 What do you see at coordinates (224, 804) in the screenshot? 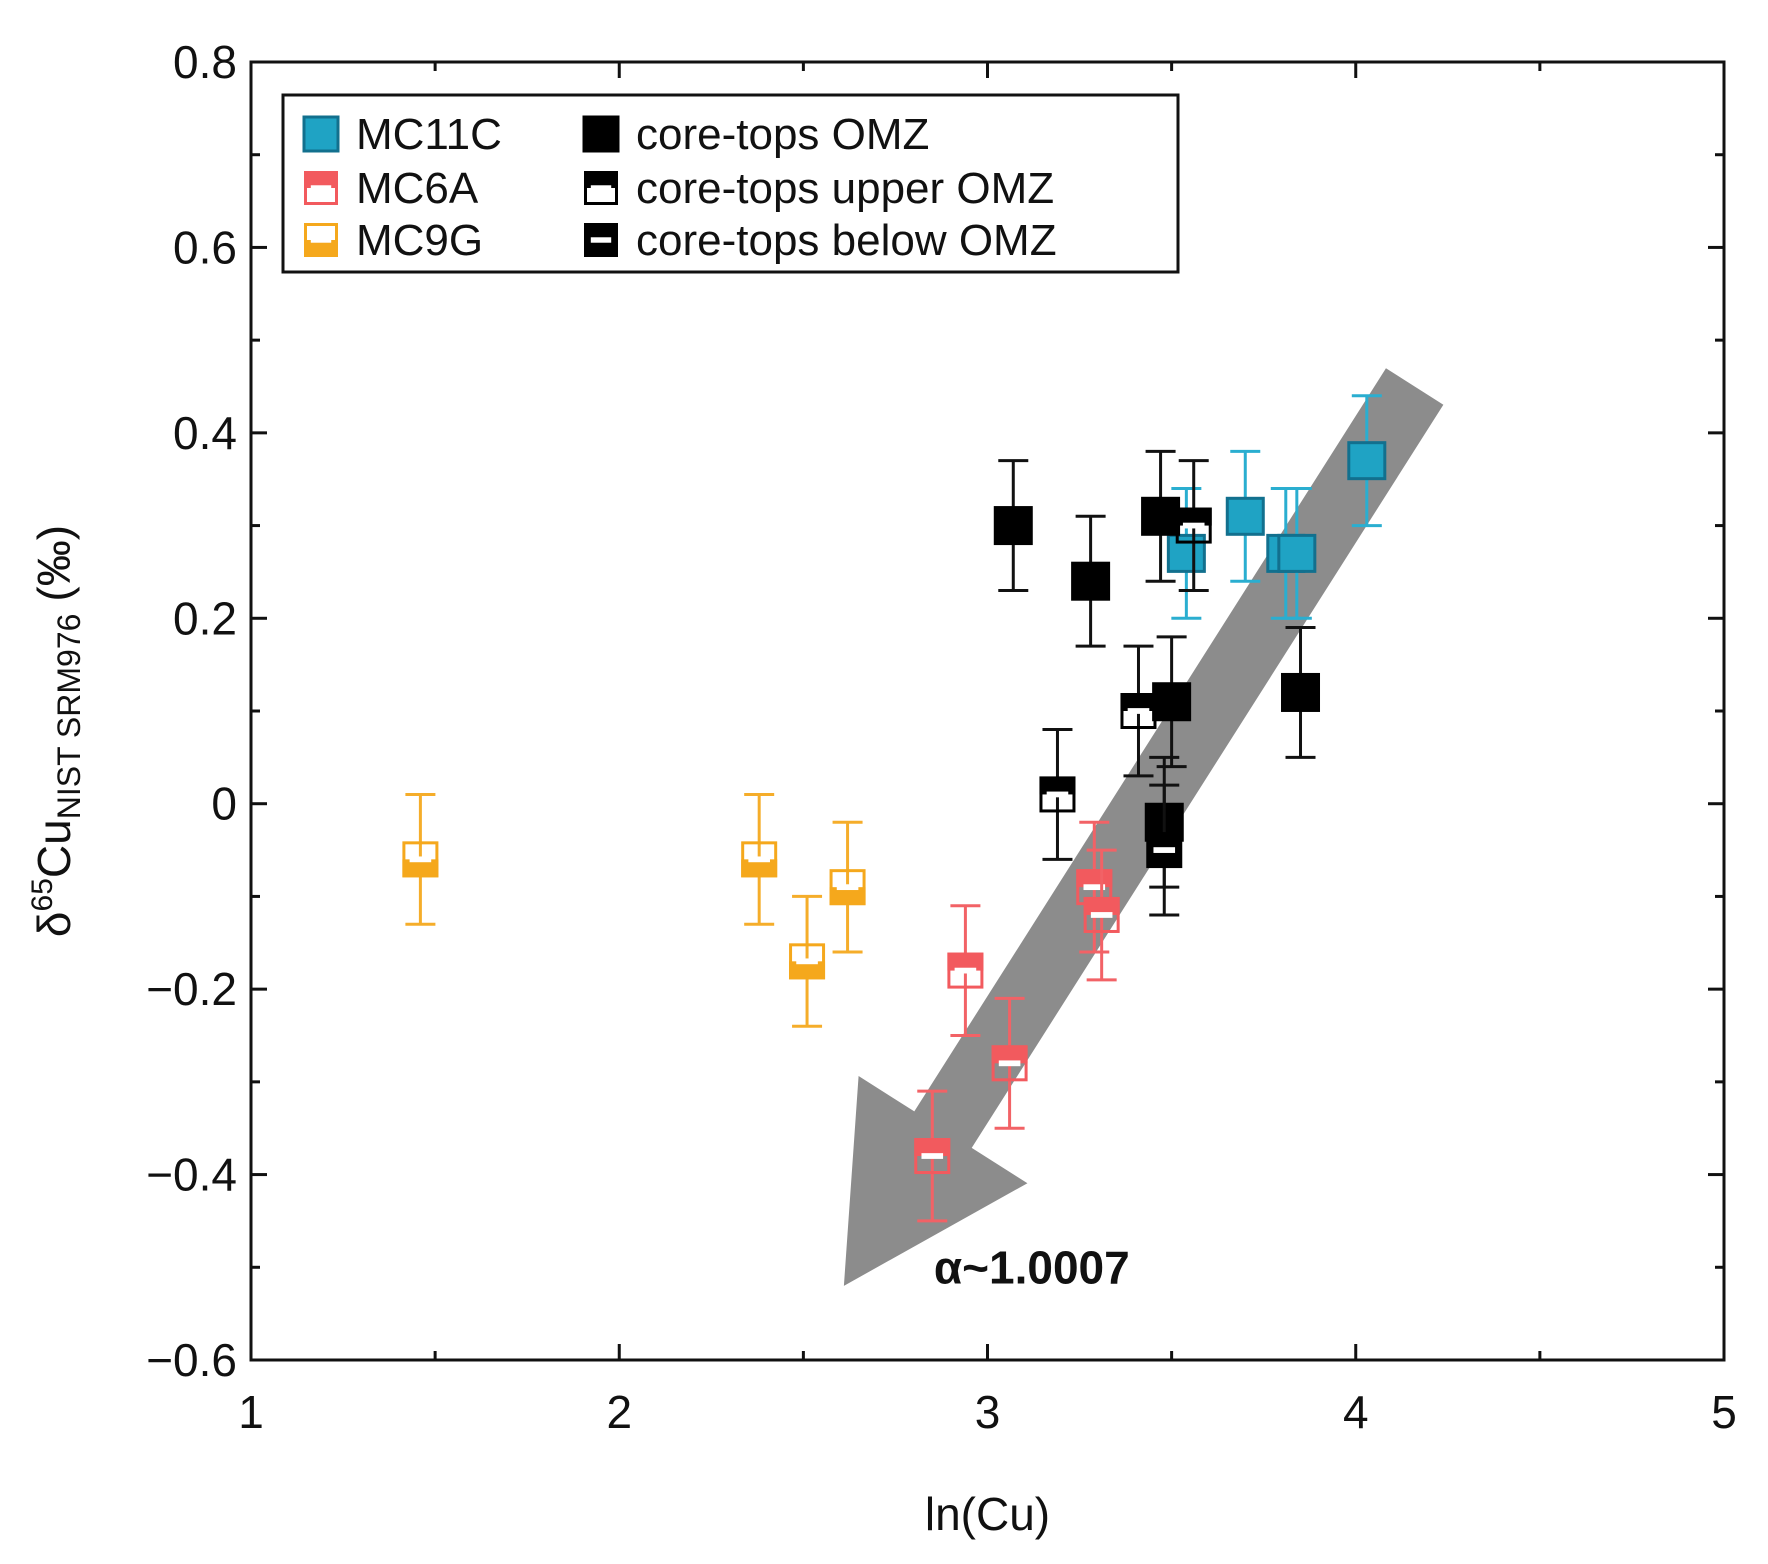
I see `y-tick-label: 0` at bounding box center [224, 804].